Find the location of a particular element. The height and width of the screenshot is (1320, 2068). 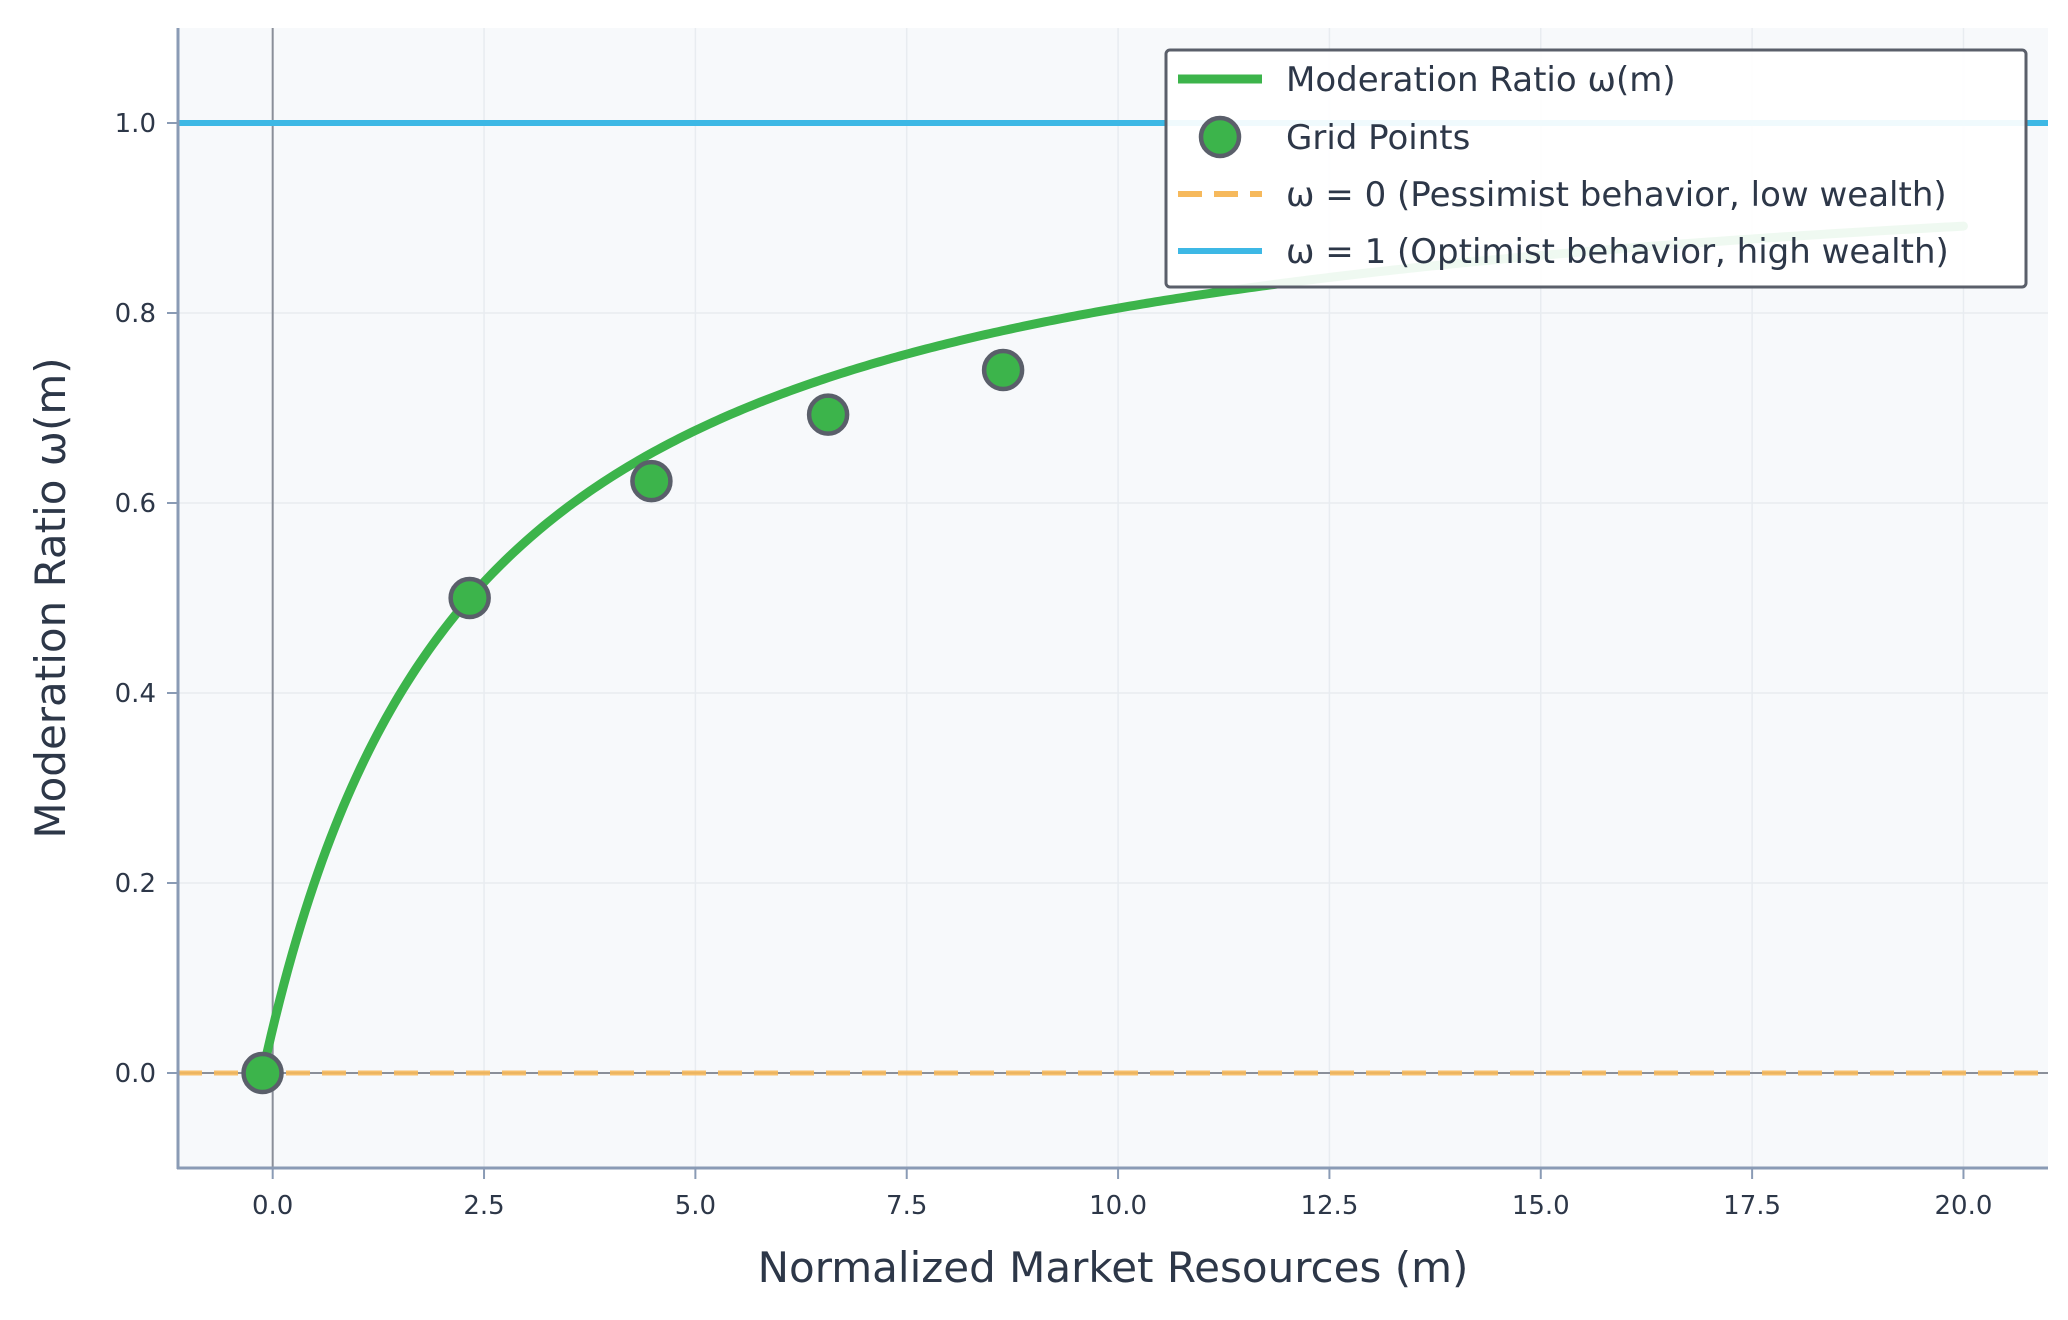

y-tick-label: 1.0 is located at coordinates (135, 124).